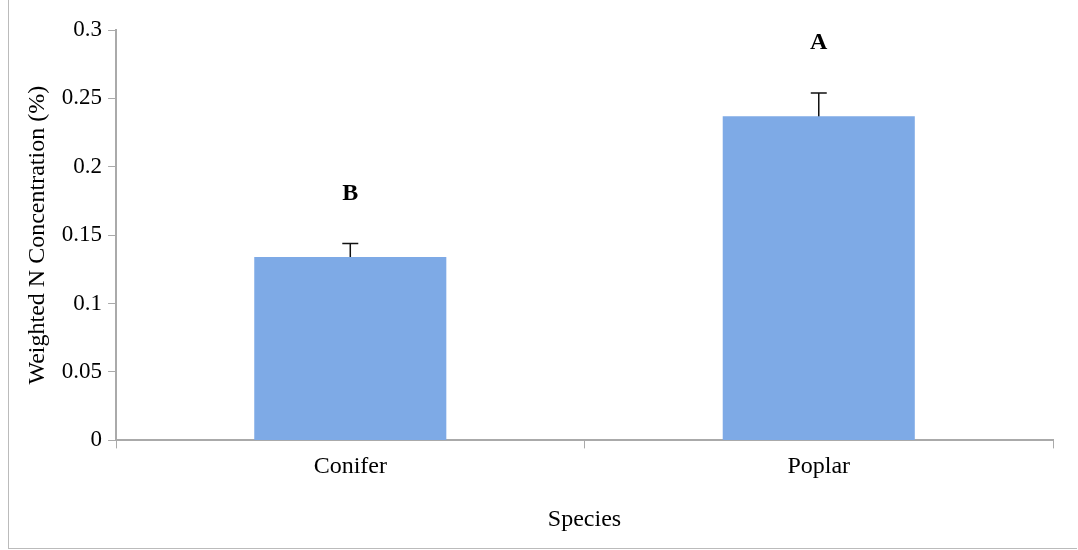 The height and width of the screenshot is (550, 1078). Describe the element at coordinates (82, 371) in the screenshot. I see `y-tick-label: 0.05` at that location.